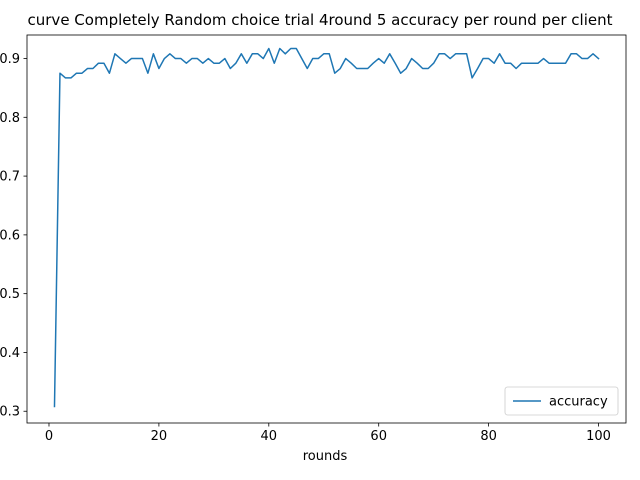 This screenshot has width=640, height=480. Describe the element at coordinates (10, 235) in the screenshot. I see `y-tick-label: 0.6` at that location.